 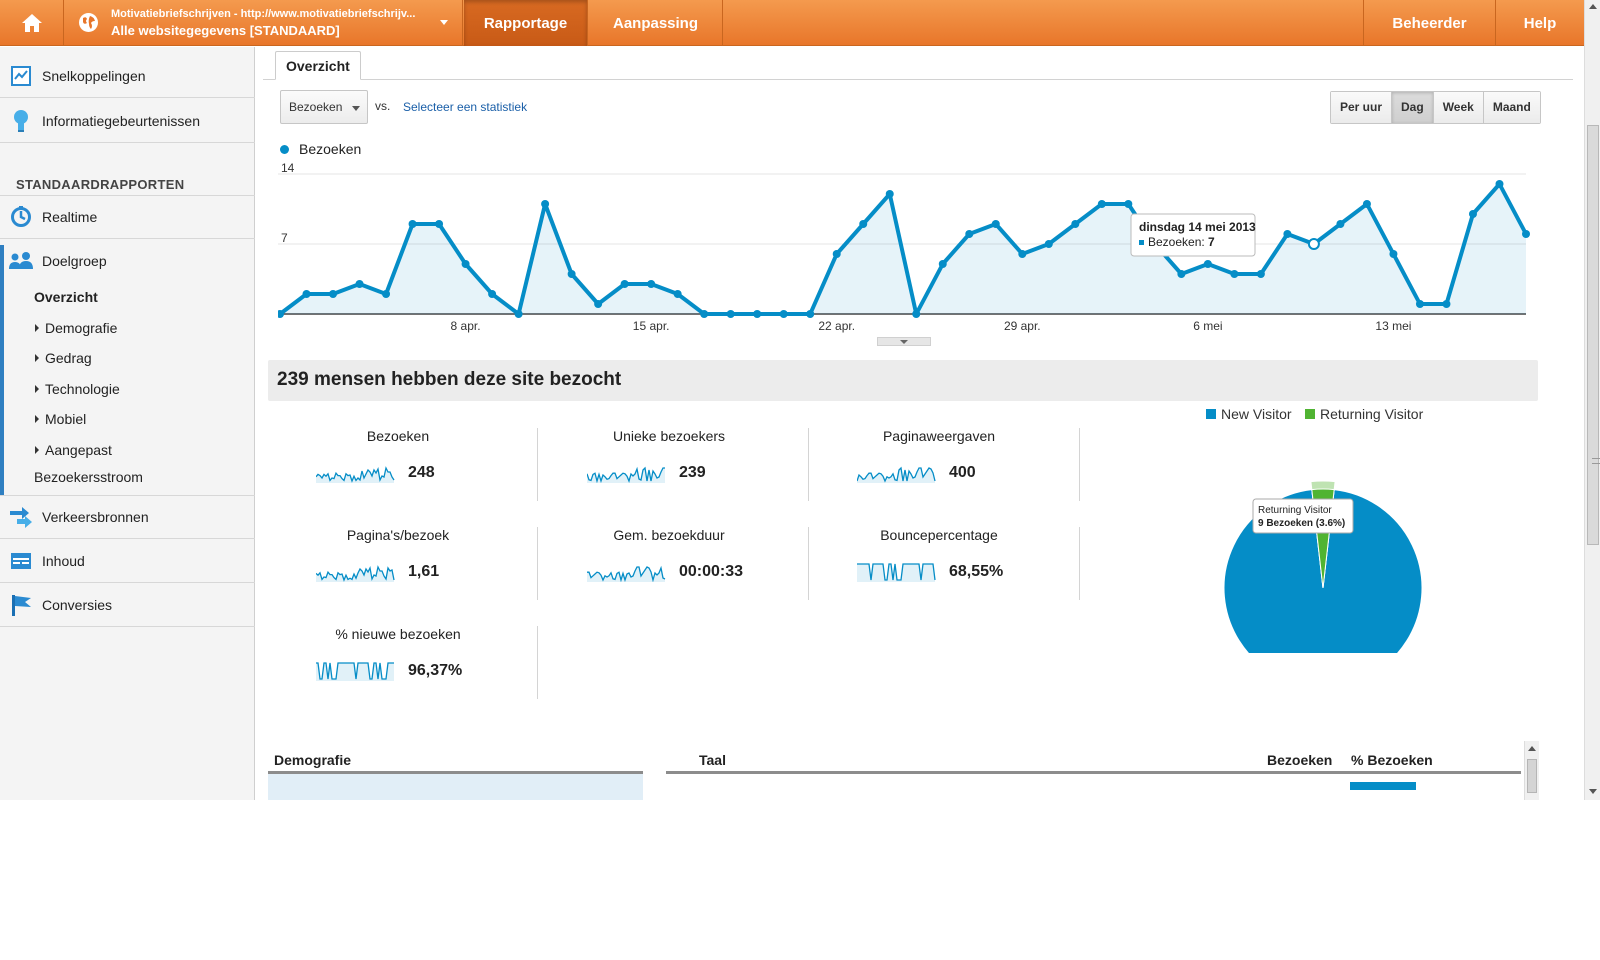 What do you see at coordinates (127, 605) in the screenshot?
I see `sidebar-item-conversies: Conversies` at bounding box center [127, 605].